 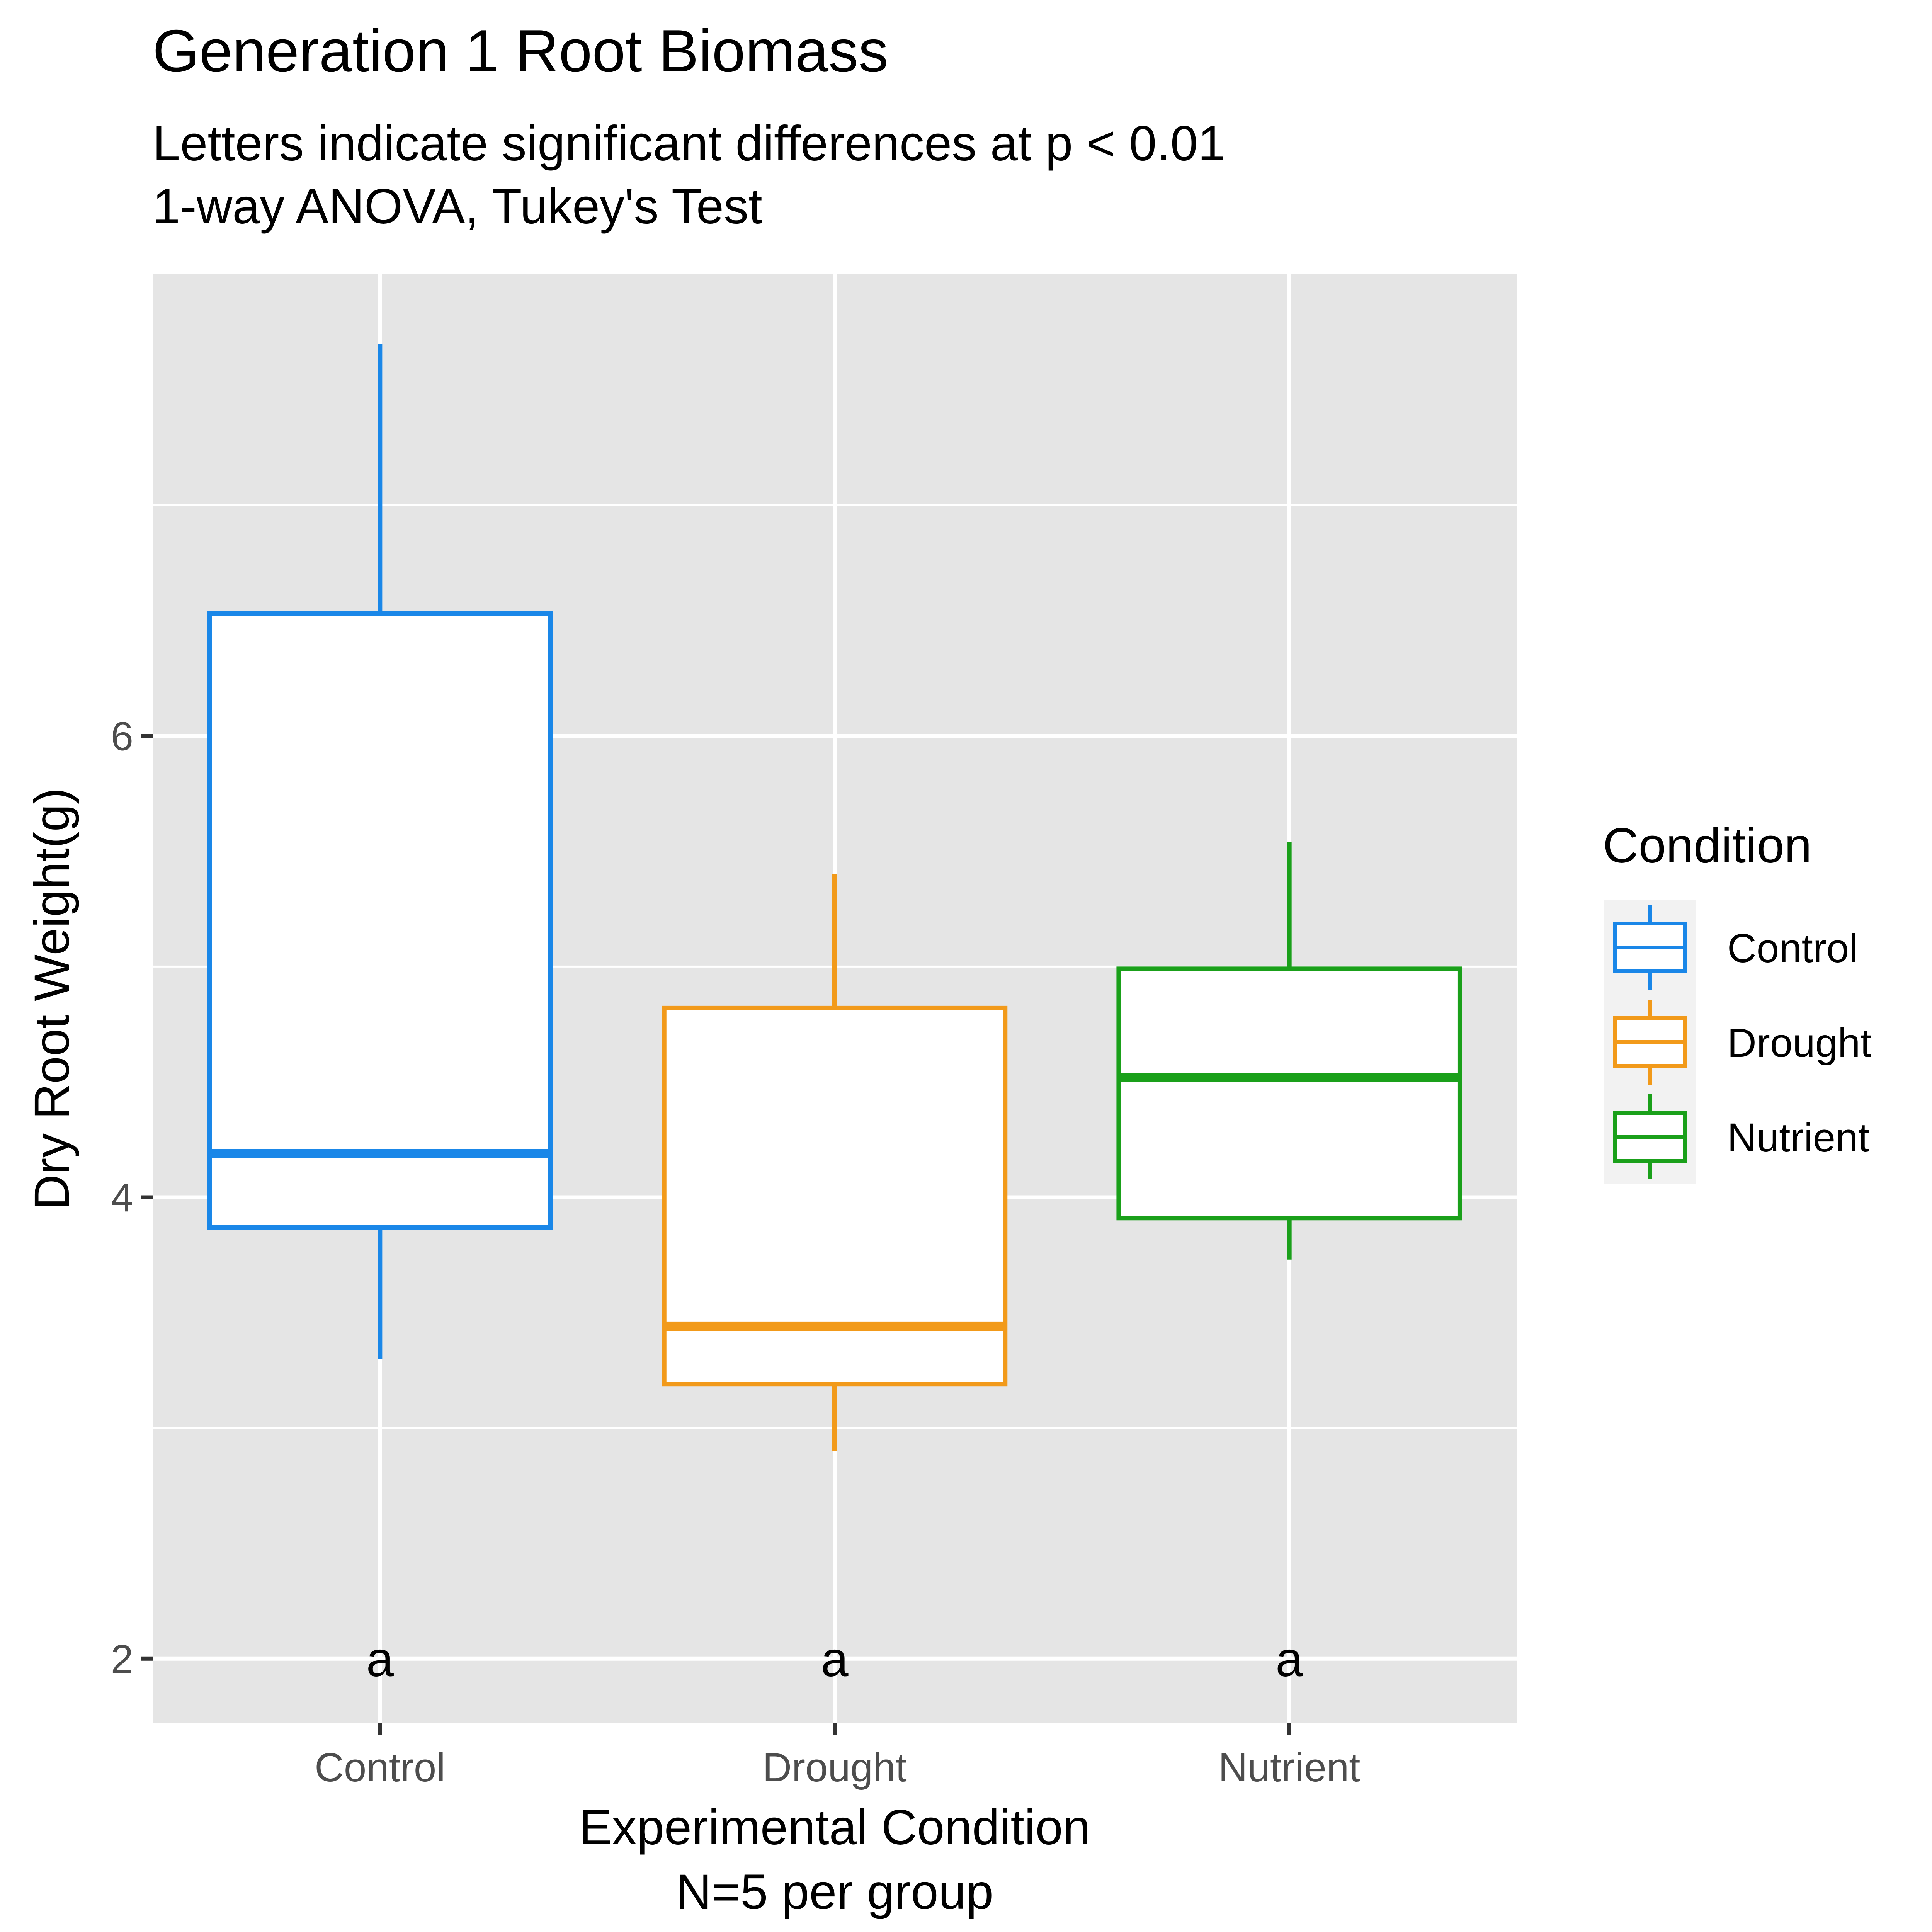 I want to click on legend-title: Condition, so click(x=1708, y=845).